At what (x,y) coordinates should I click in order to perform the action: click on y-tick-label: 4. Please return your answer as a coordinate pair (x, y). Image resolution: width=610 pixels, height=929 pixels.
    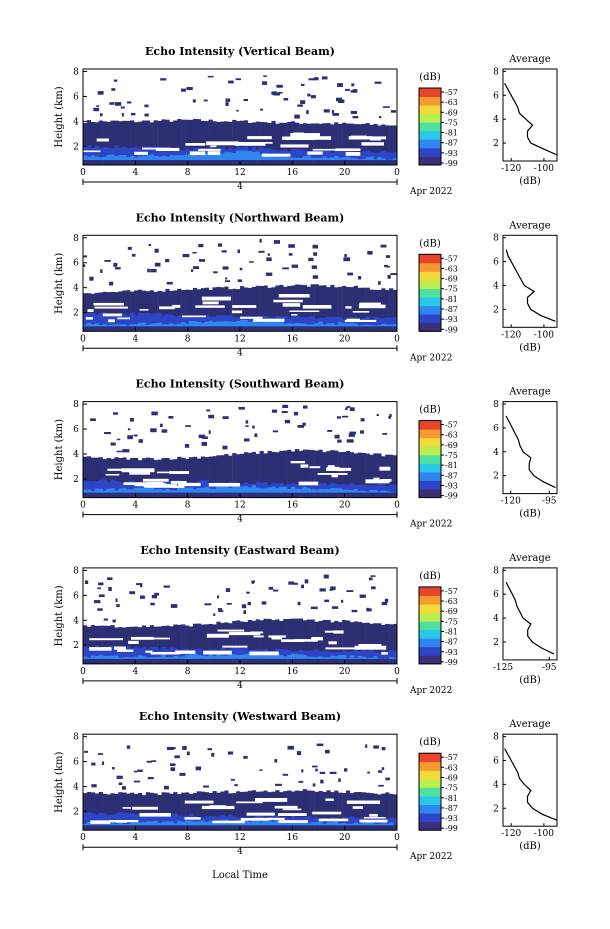
    Looking at the image, I should click on (76, 289).